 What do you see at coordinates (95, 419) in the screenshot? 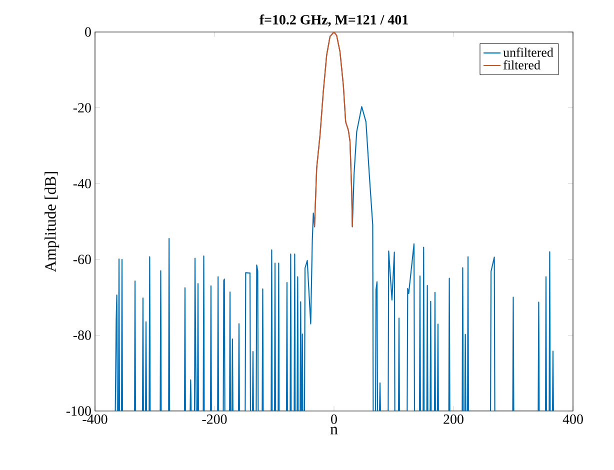
I see `x-tick-label: -400` at bounding box center [95, 419].